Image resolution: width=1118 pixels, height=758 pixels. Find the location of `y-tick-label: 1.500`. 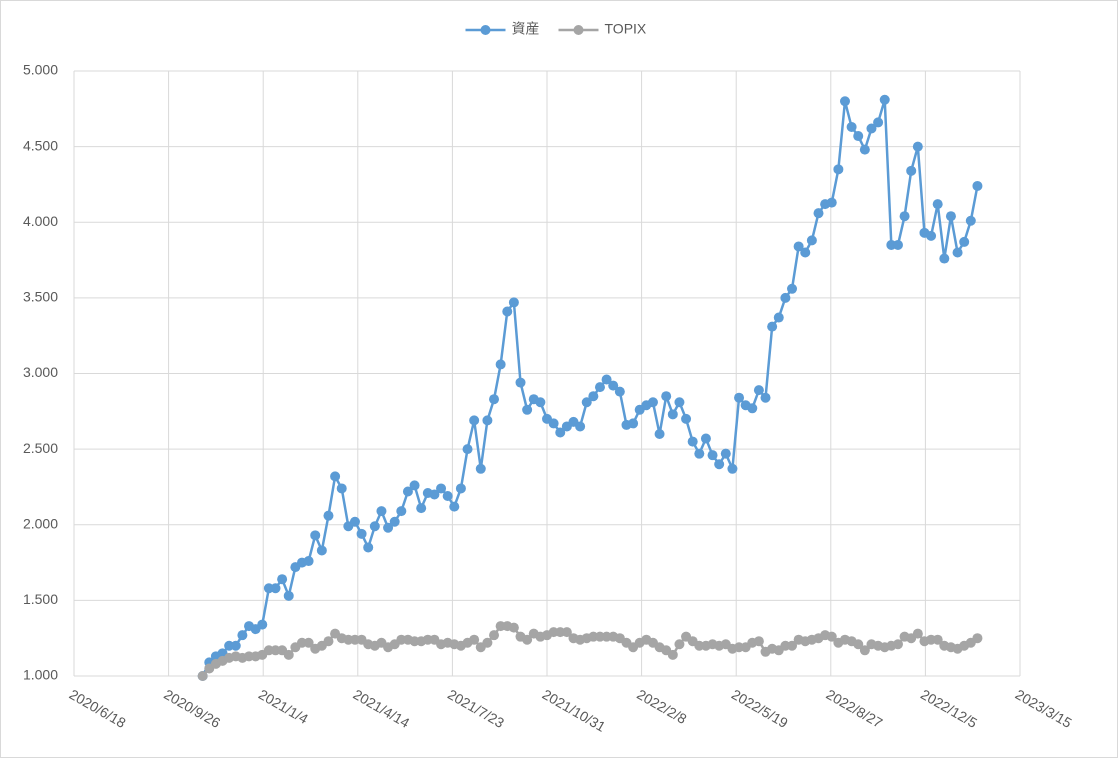

y-tick-label: 1.500 is located at coordinates (40, 599).